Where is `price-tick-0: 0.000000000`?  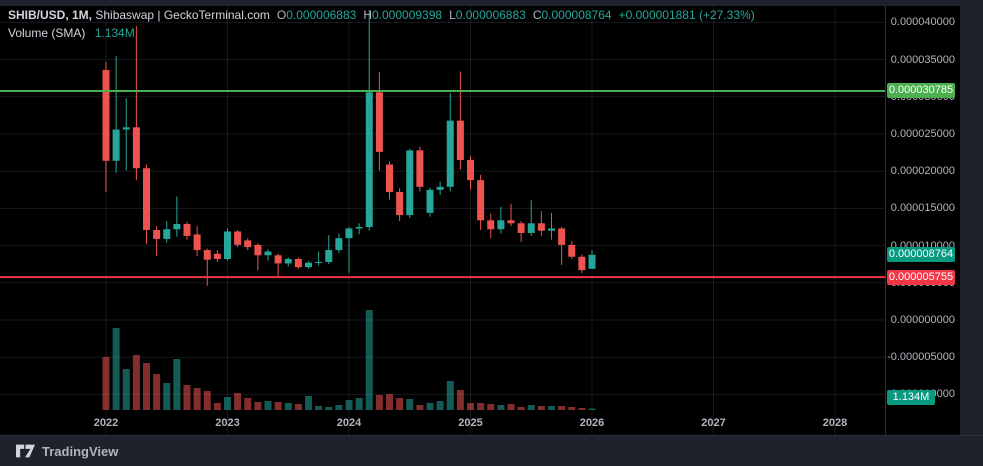
price-tick-0: 0.000000000 is located at coordinates (922, 320).